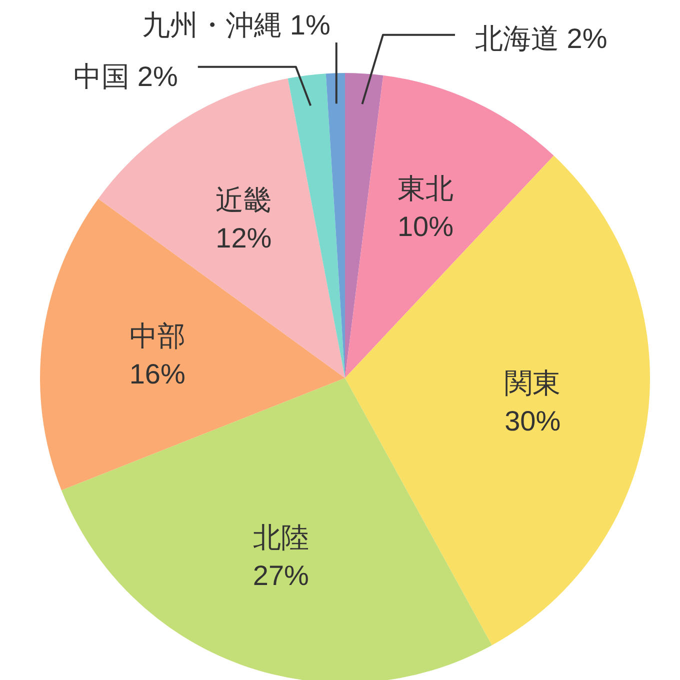 The height and width of the screenshot is (680, 680). Describe the element at coordinates (280, 536) in the screenshot. I see `slice-label: 北陸` at that location.